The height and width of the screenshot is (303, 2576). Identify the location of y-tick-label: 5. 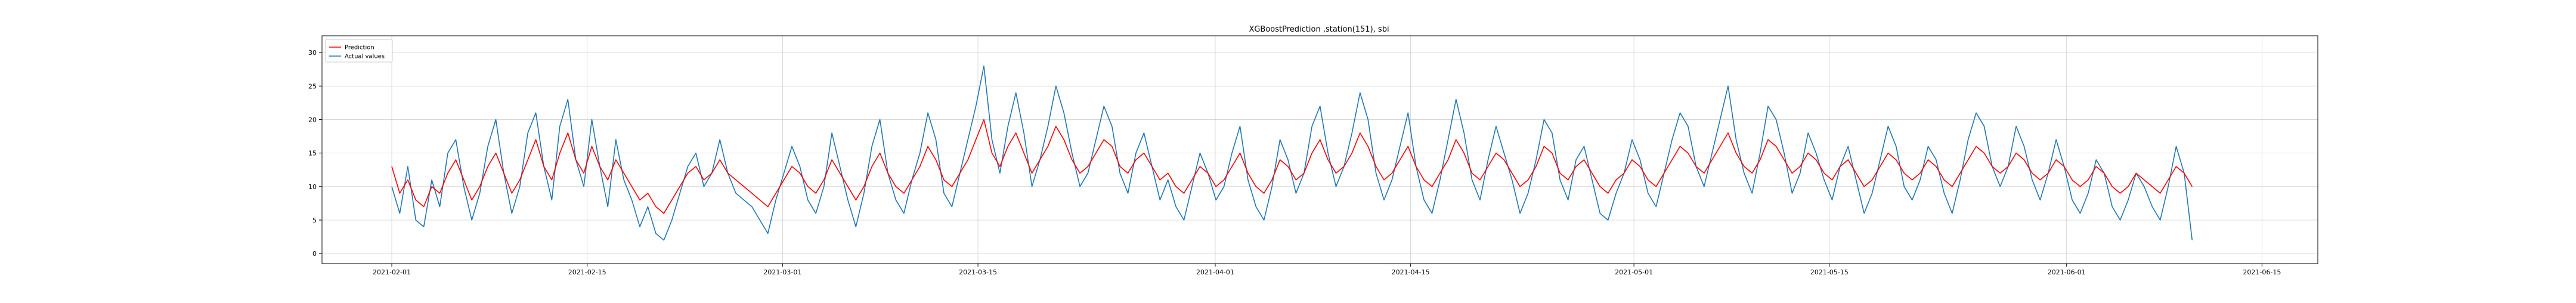
(315, 221).